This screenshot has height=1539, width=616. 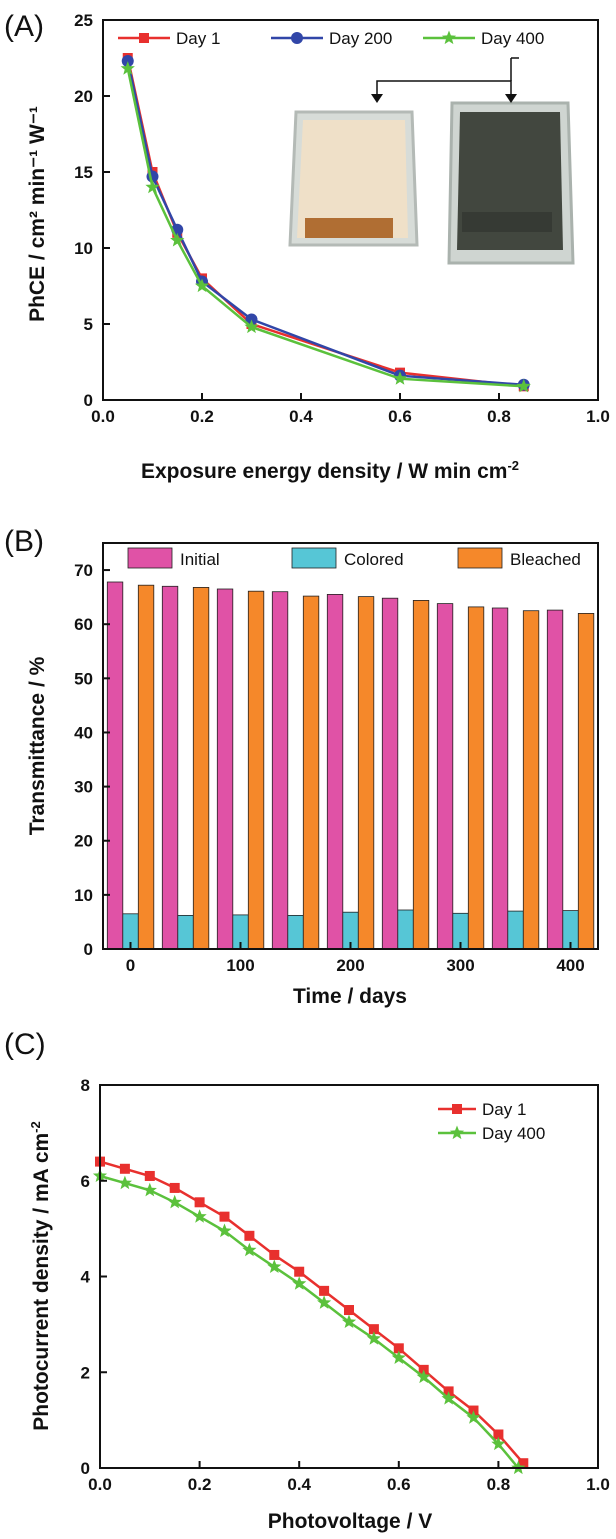 What do you see at coordinates (240, 965) in the screenshot?
I see `x-tick-label: 100` at bounding box center [240, 965].